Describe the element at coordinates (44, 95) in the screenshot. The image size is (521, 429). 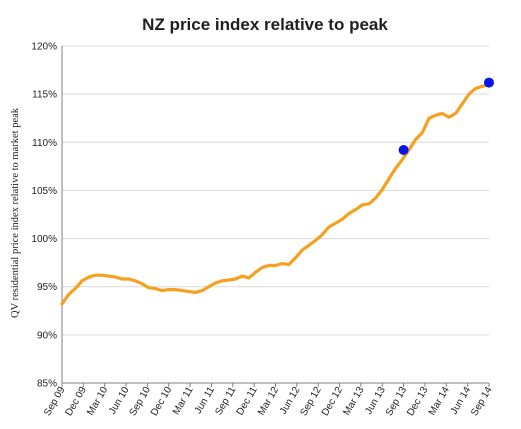
I see `y-tick-label: 115%` at that location.